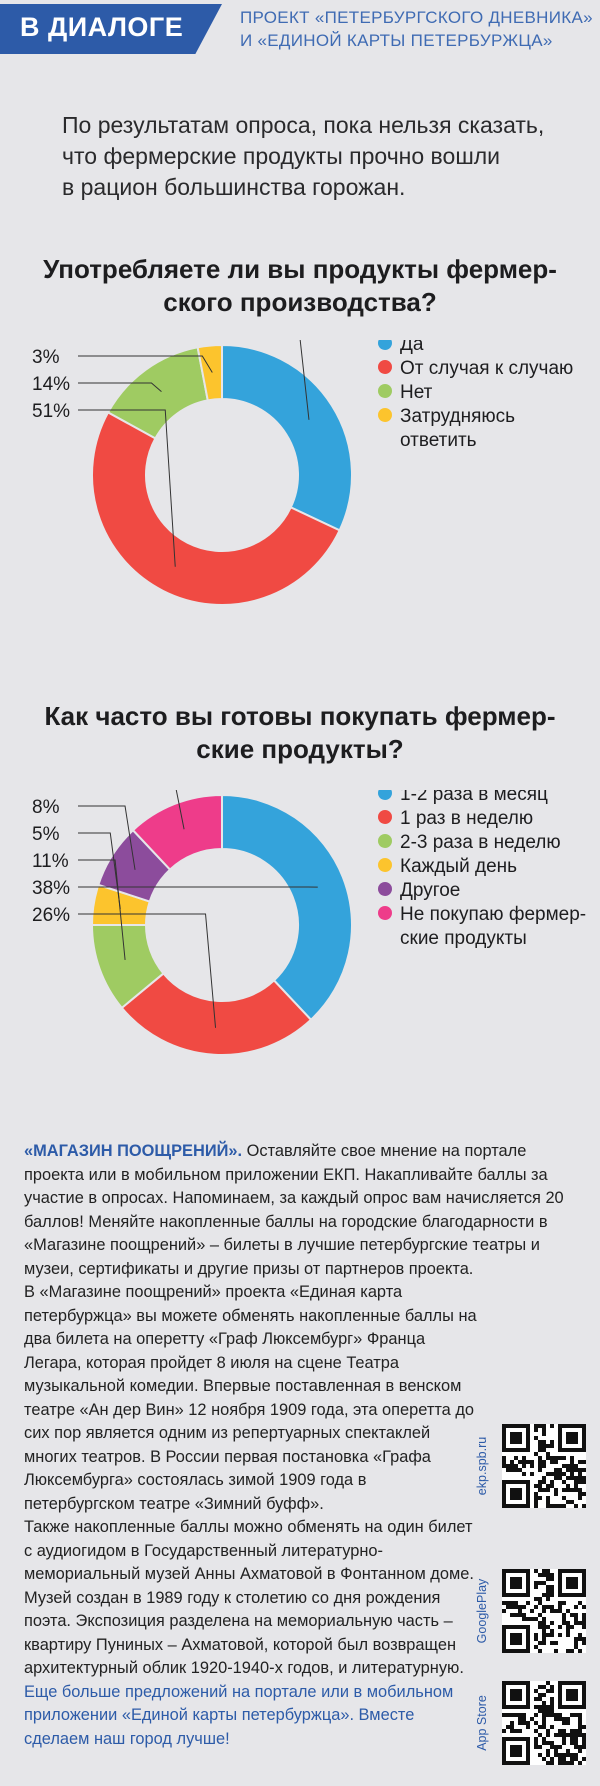 The image size is (600, 1786). What do you see at coordinates (463, 938) in the screenshot?
I see `chart-2-legend-item: ские продукты` at bounding box center [463, 938].